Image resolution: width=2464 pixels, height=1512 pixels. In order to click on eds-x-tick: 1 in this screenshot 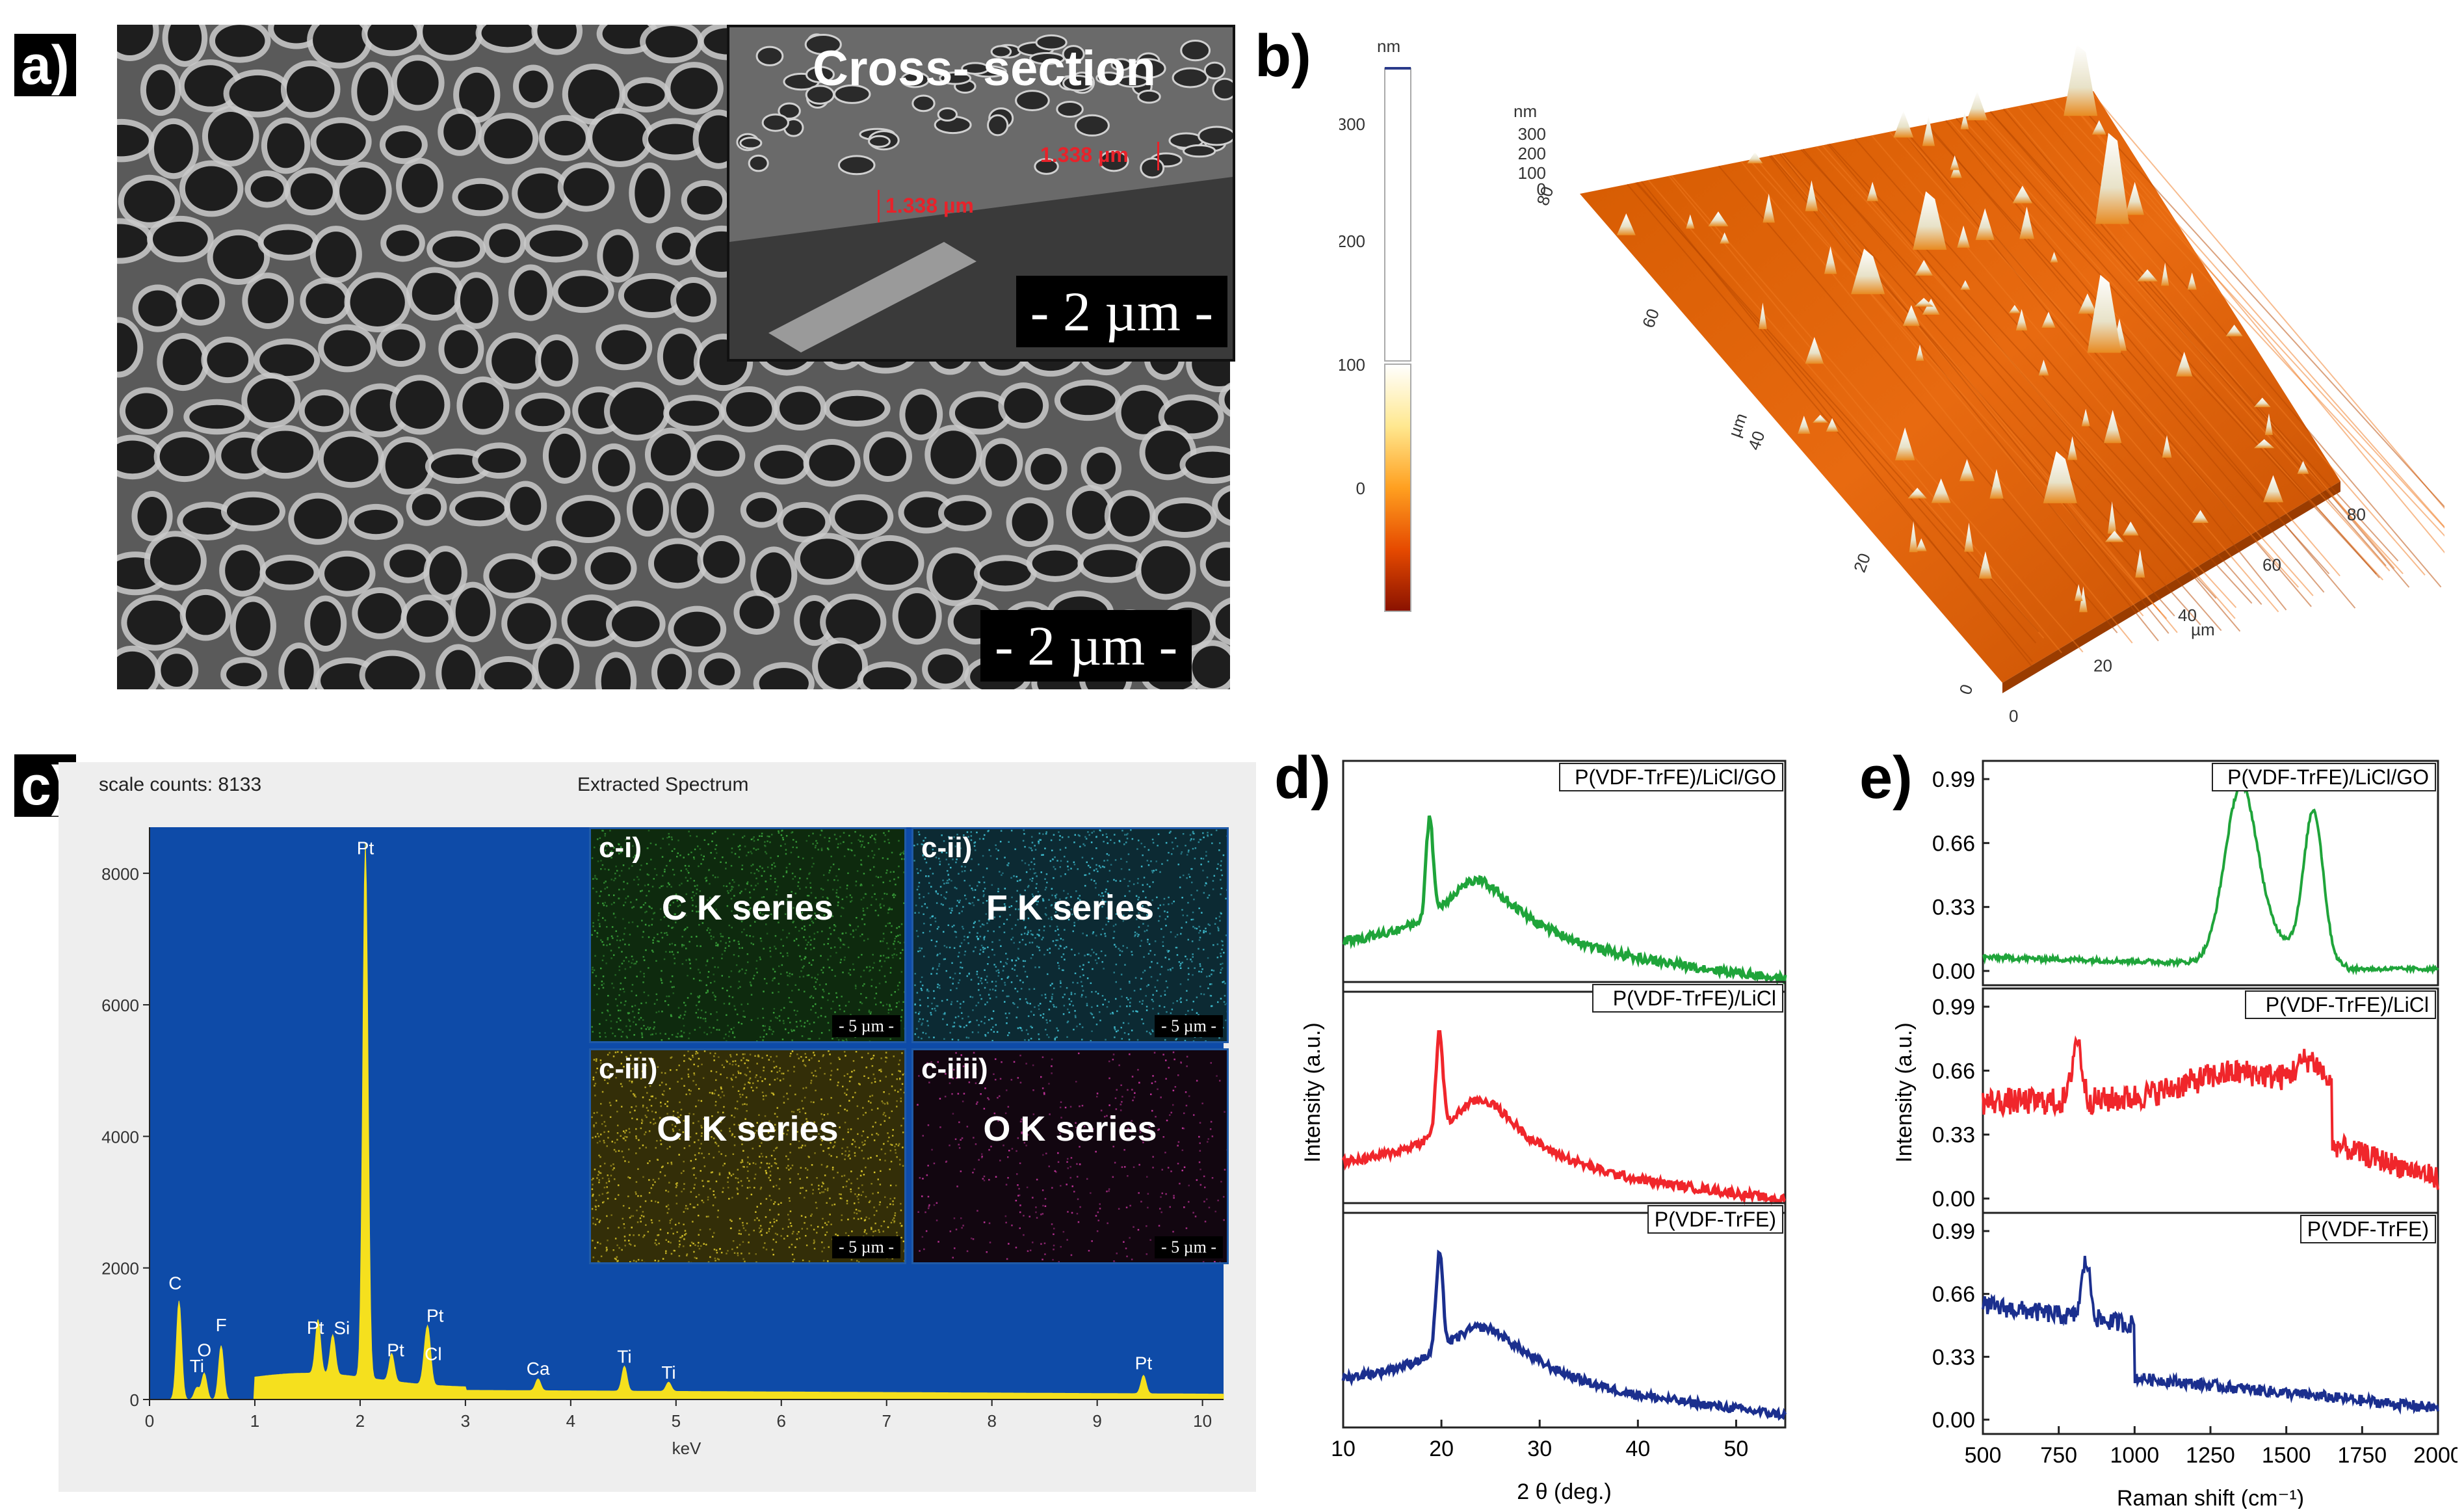, I will do `click(254, 1421)`.